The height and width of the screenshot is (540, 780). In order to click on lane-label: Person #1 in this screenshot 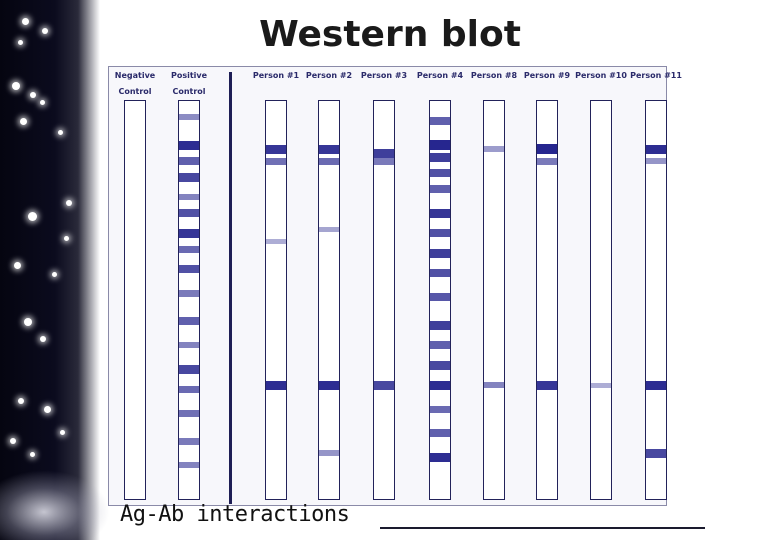, I will do `click(276, 75)`.